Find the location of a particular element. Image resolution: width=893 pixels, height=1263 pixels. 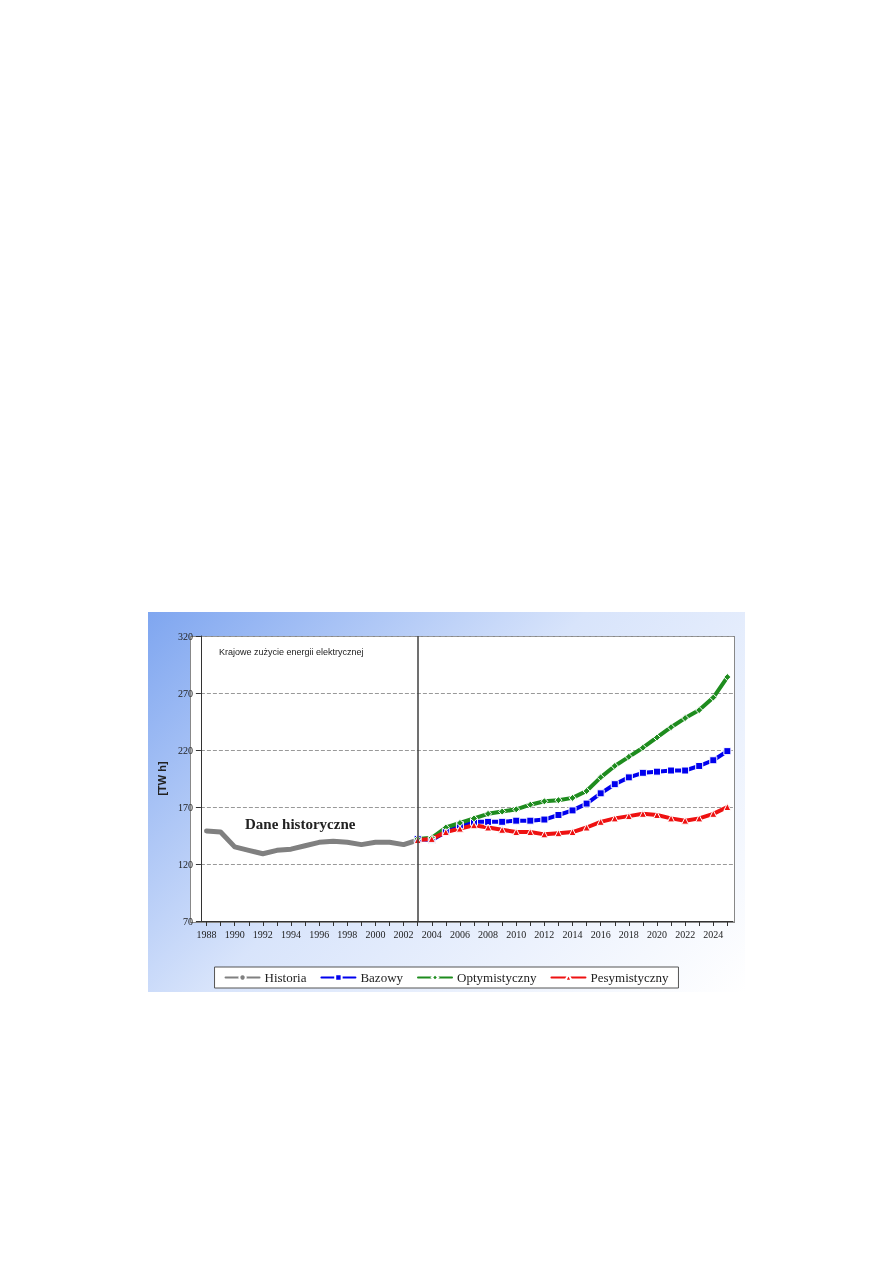

x-tick-label: 2014 is located at coordinates (572, 934).